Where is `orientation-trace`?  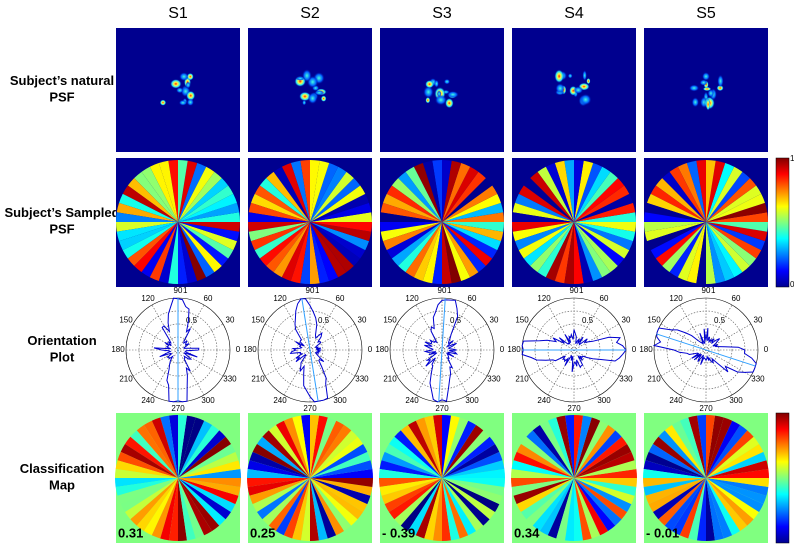
orientation-trace is located at coordinates (704, 350).